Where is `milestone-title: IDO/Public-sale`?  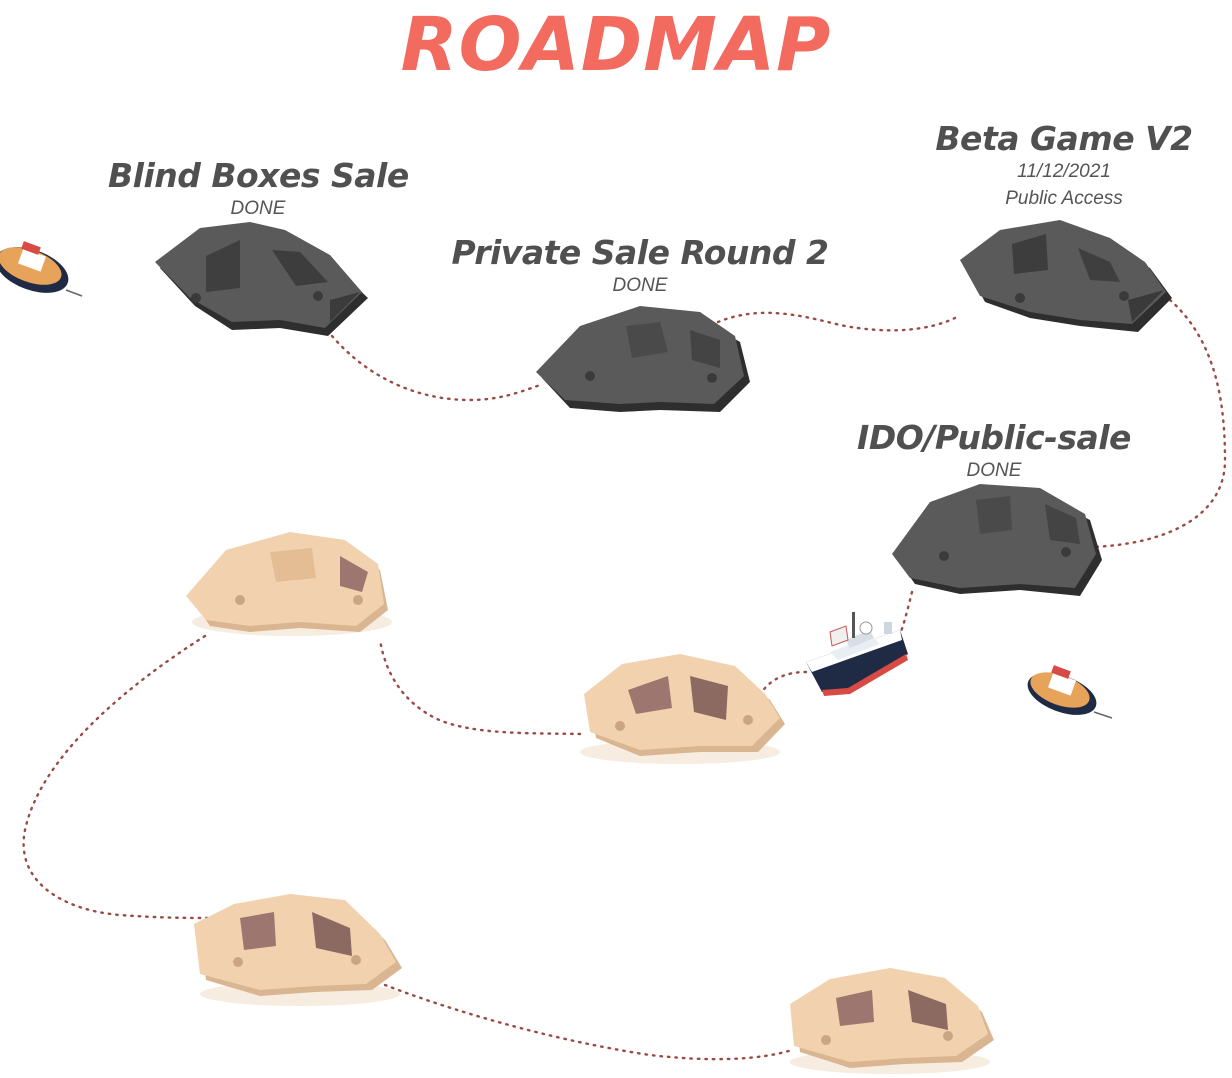
milestone-title: IDO/Public-sale is located at coordinates (994, 437).